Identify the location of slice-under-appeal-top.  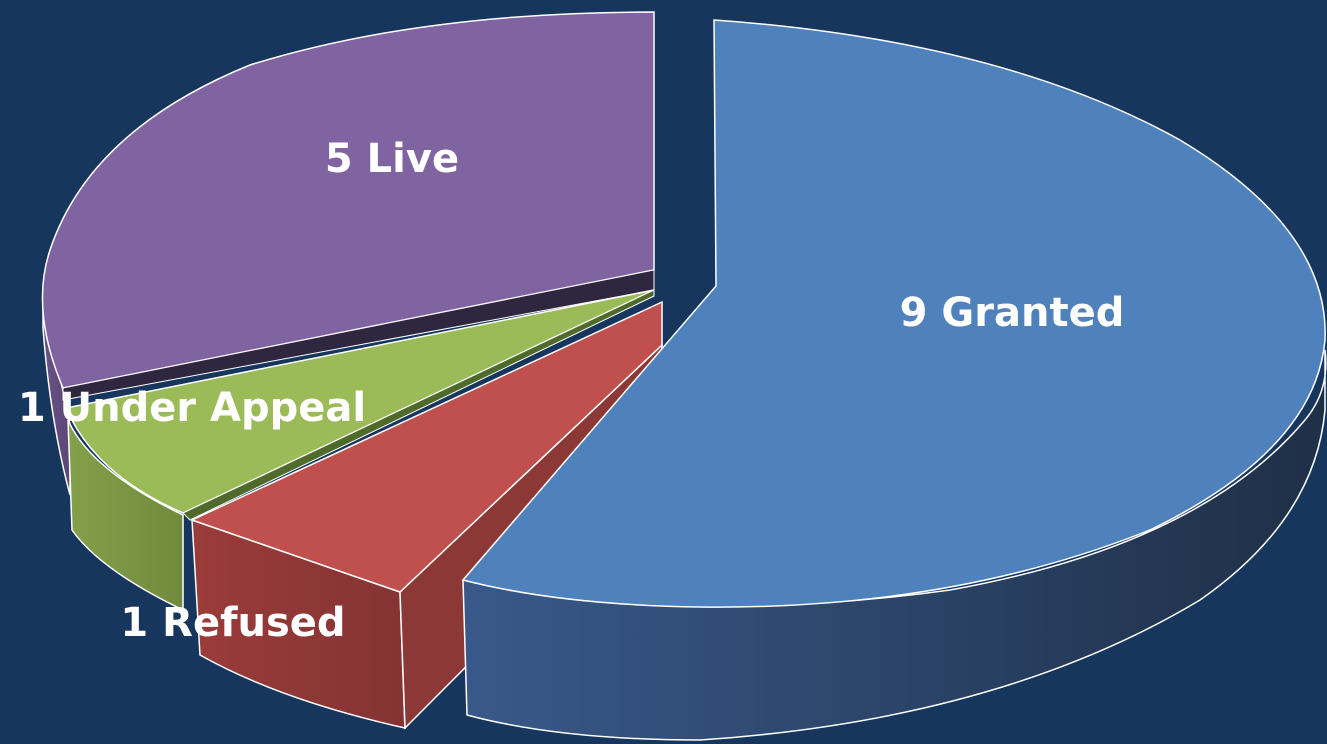
(359, 401).